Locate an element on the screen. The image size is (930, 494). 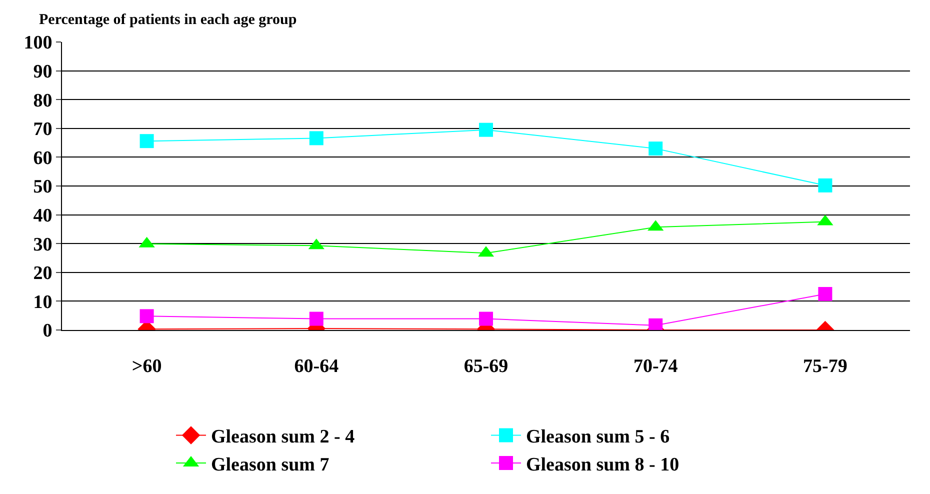
y-tick-label: 60 is located at coordinates (42, 158).